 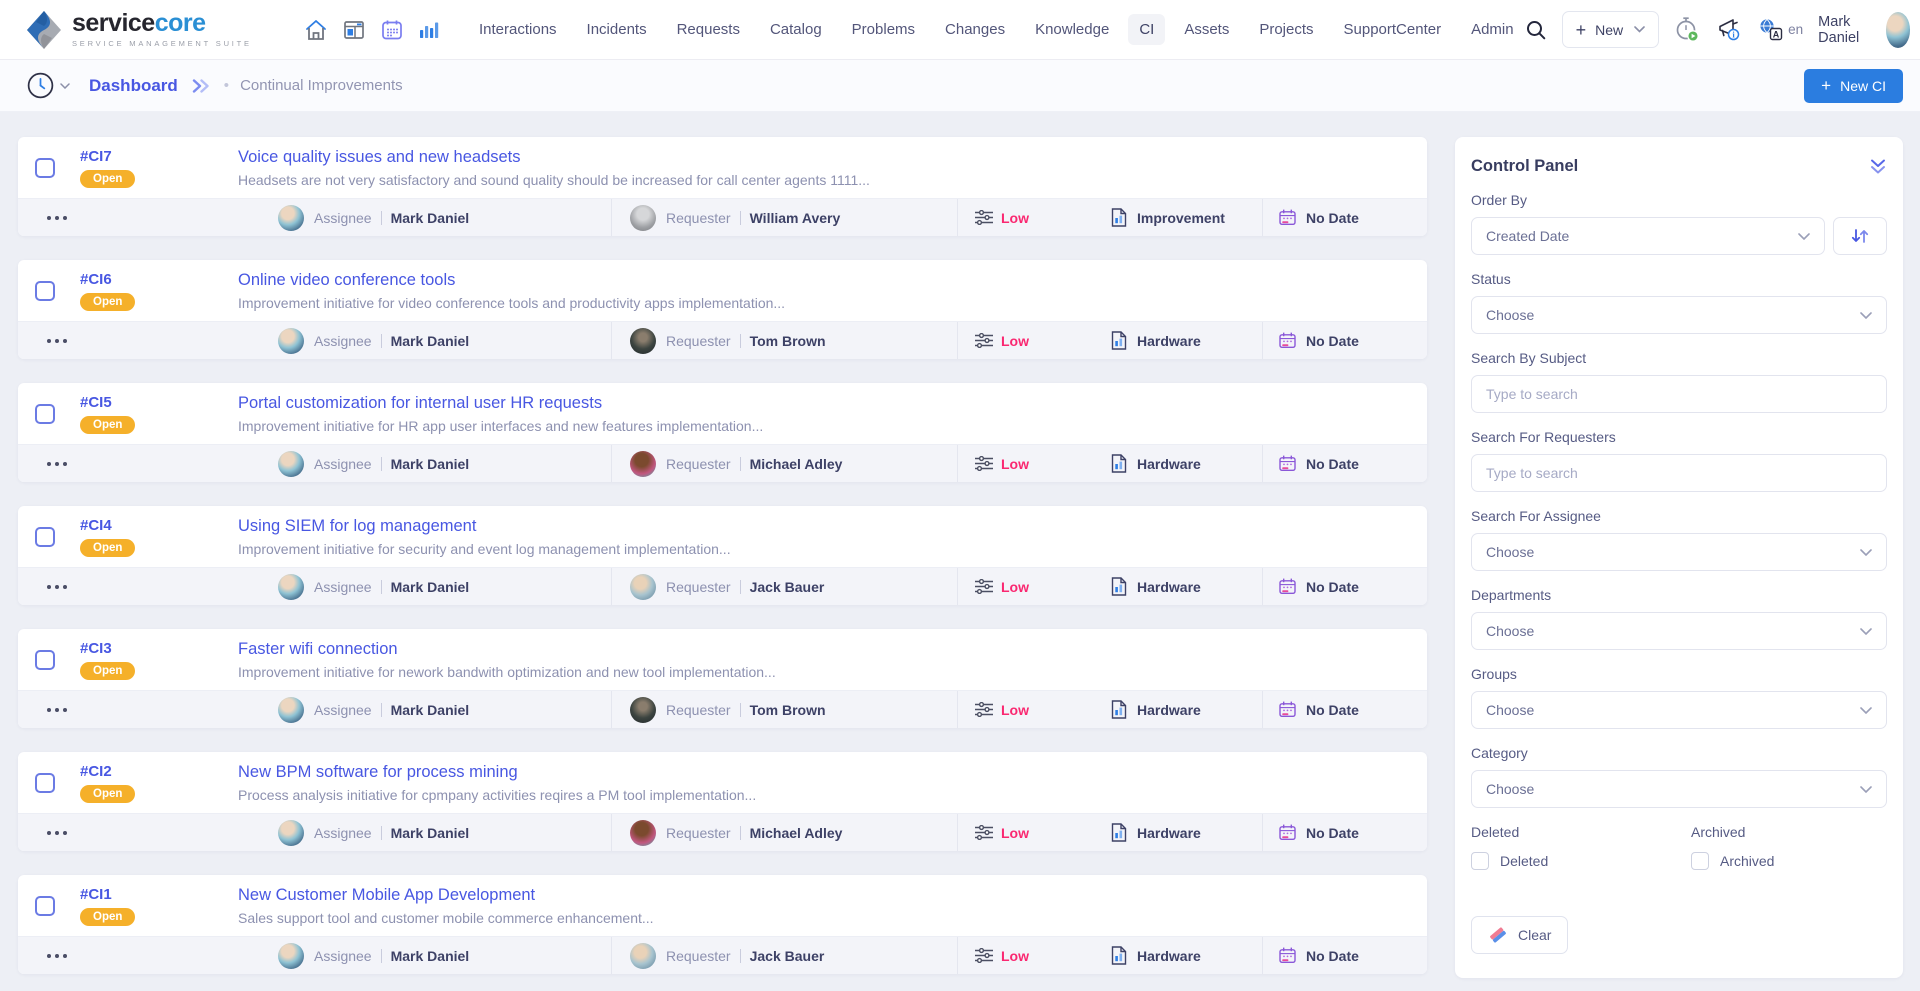 I want to click on date-cell: No Date, so click(x=1344, y=463).